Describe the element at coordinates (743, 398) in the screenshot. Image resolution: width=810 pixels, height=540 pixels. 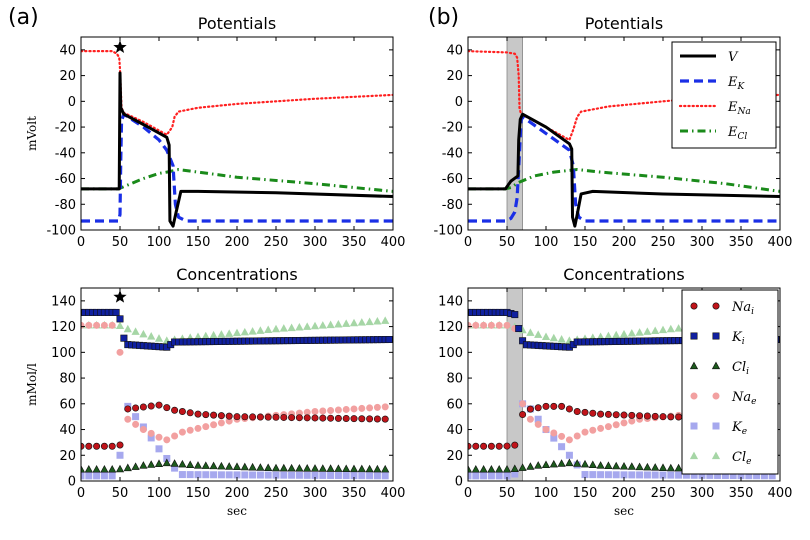
I see `legend-label-na-e: Nae` at that location.